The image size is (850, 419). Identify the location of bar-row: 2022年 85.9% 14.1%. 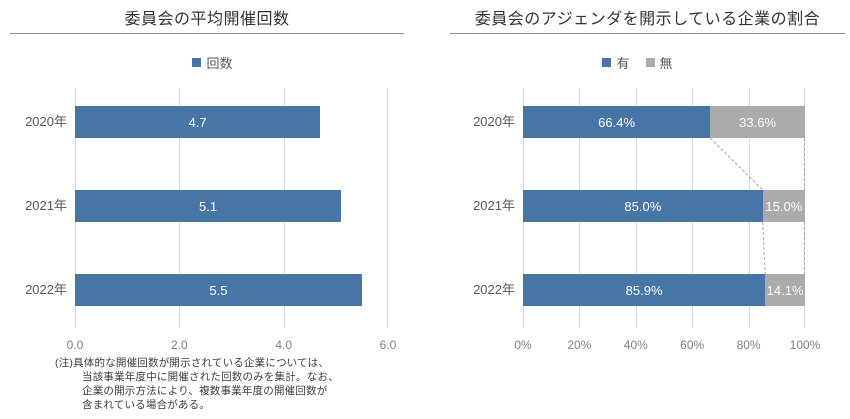
(639, 290).